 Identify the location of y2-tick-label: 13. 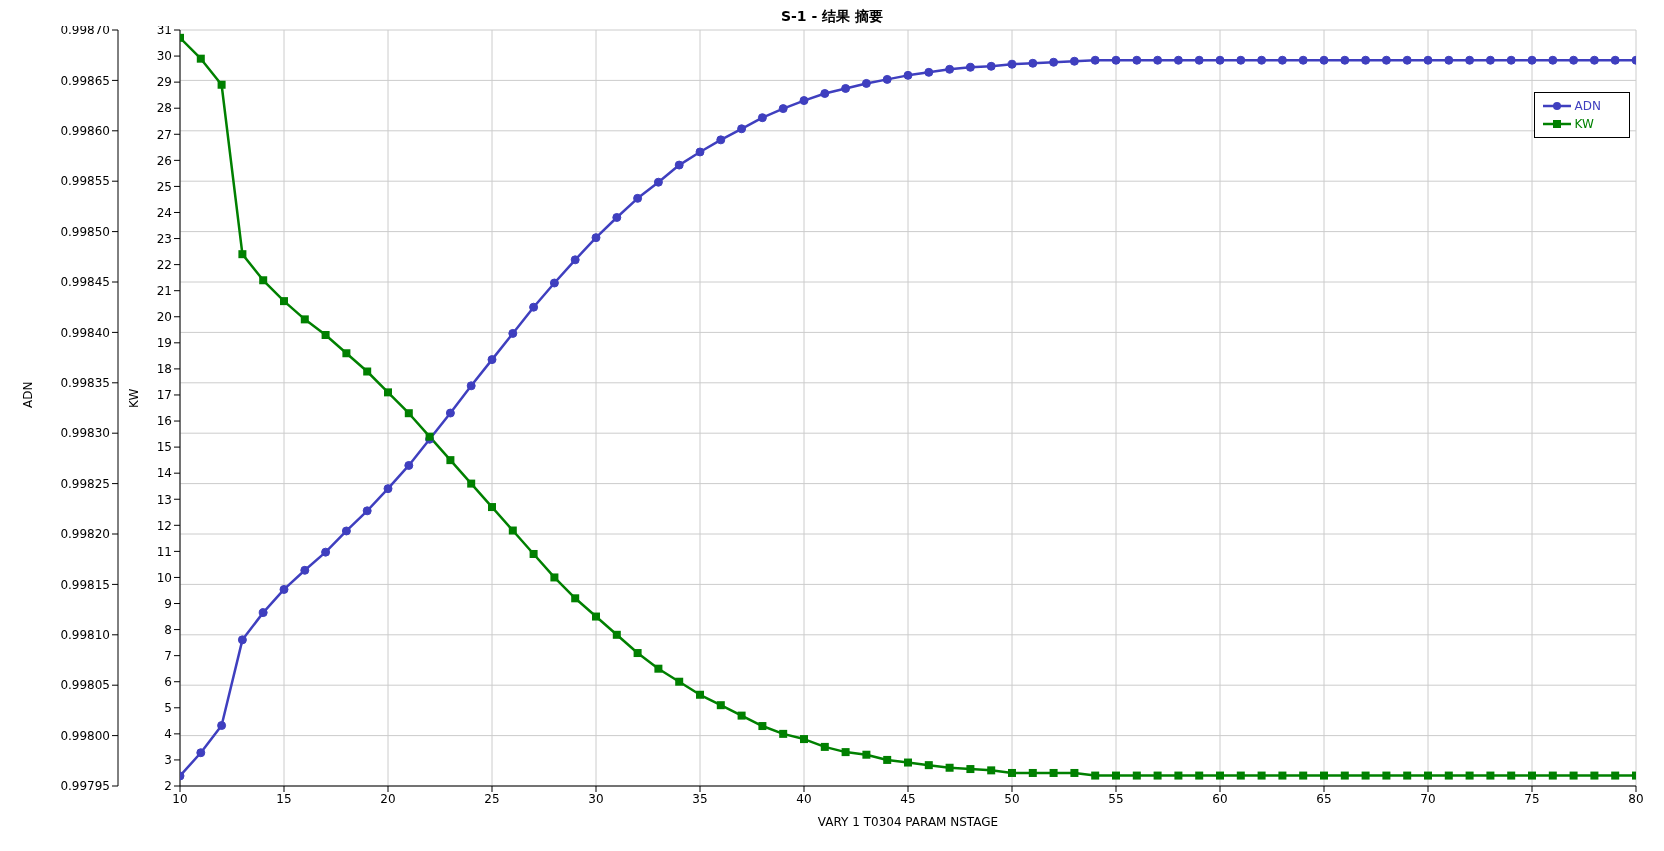
(164, 499).